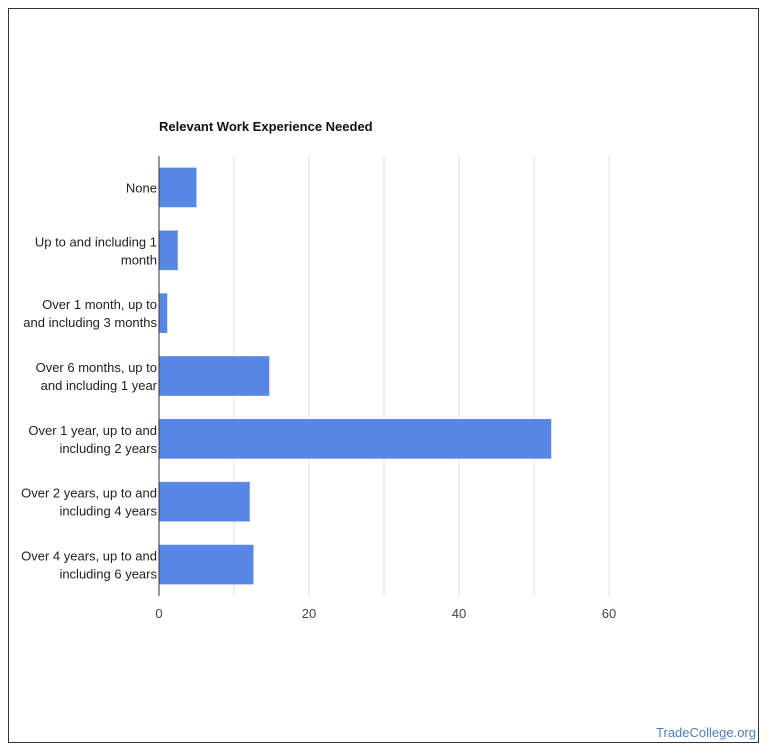 This screenshot has width=770, height=754. I want to click on chart-title: Relevant Work Experience Needed, so click(266, 126).